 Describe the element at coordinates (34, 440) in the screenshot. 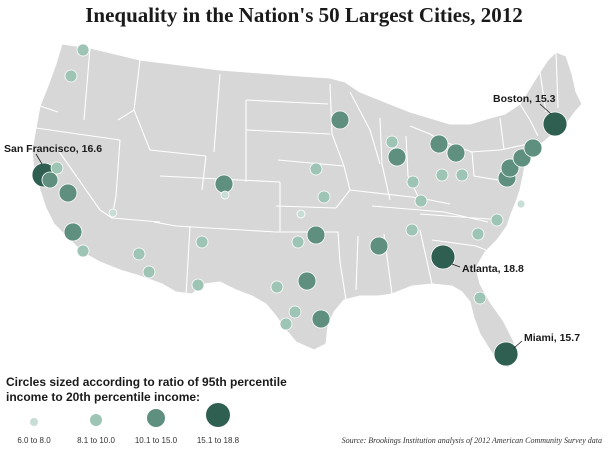

I see `legend-label-6-0-to-8-0: 6.0 to 8.0` at that location.